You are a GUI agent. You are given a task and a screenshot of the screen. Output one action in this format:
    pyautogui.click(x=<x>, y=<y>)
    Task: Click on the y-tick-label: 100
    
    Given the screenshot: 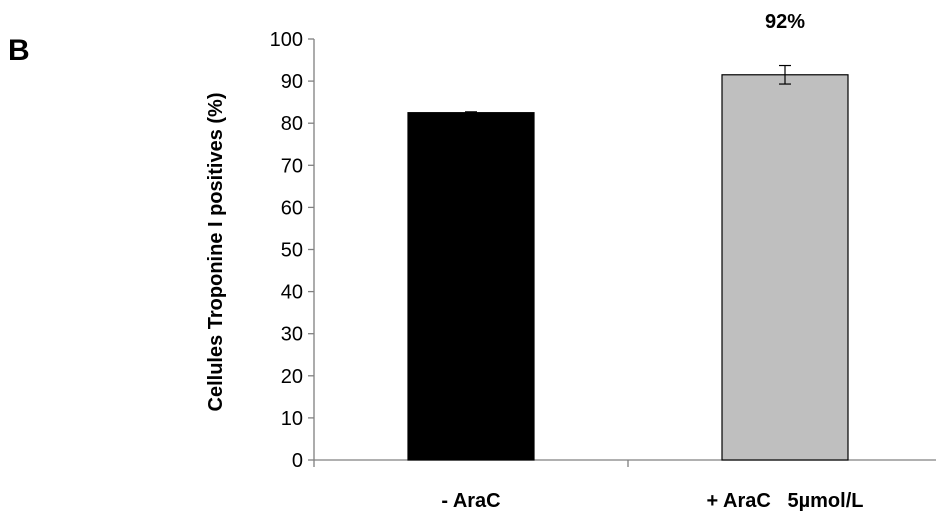 What is the action you would take?
    pyautogui.click(x=286, y=40)
    